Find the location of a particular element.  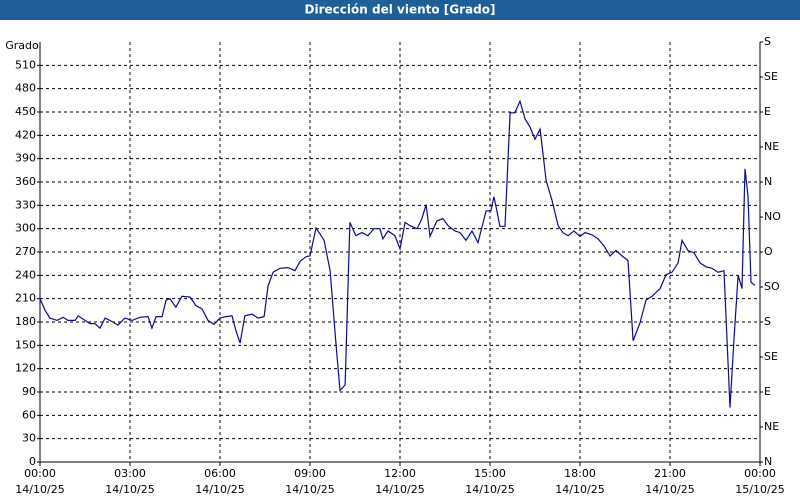

y-tick-label: 510 is located at coordinates (25, 64).